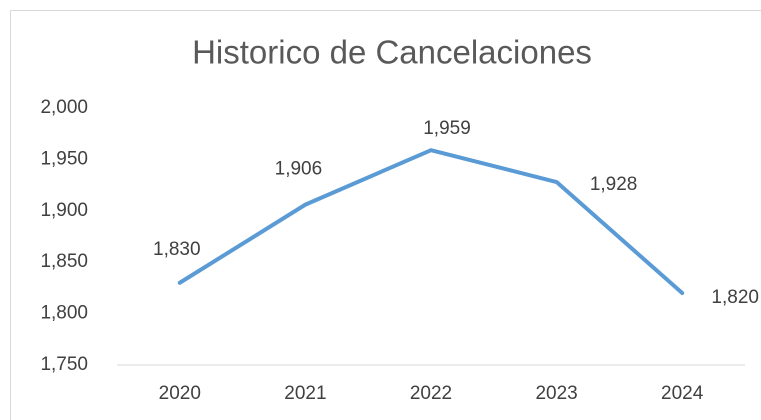 This screenshot has height=420, width=761. Describe the element at coordinates (64, 210) in the screenshot. I see `y-tick-label: 1,900` at that location.